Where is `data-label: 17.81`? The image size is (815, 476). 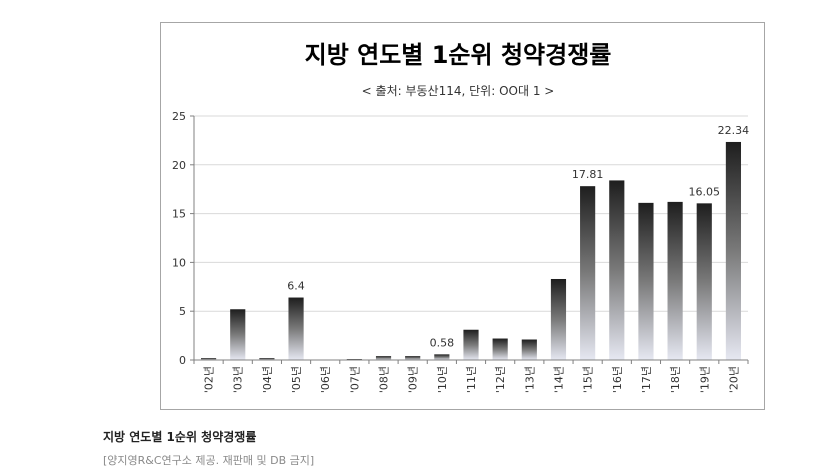
data-label: 17.81 is located at coordinates (588, 174).